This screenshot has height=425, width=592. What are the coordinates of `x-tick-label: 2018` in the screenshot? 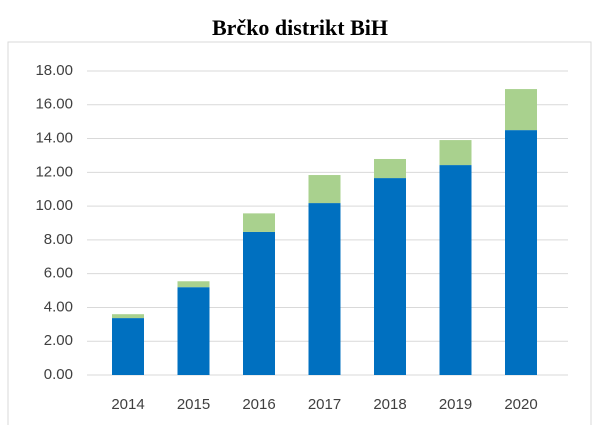 It's located at (389, 404).